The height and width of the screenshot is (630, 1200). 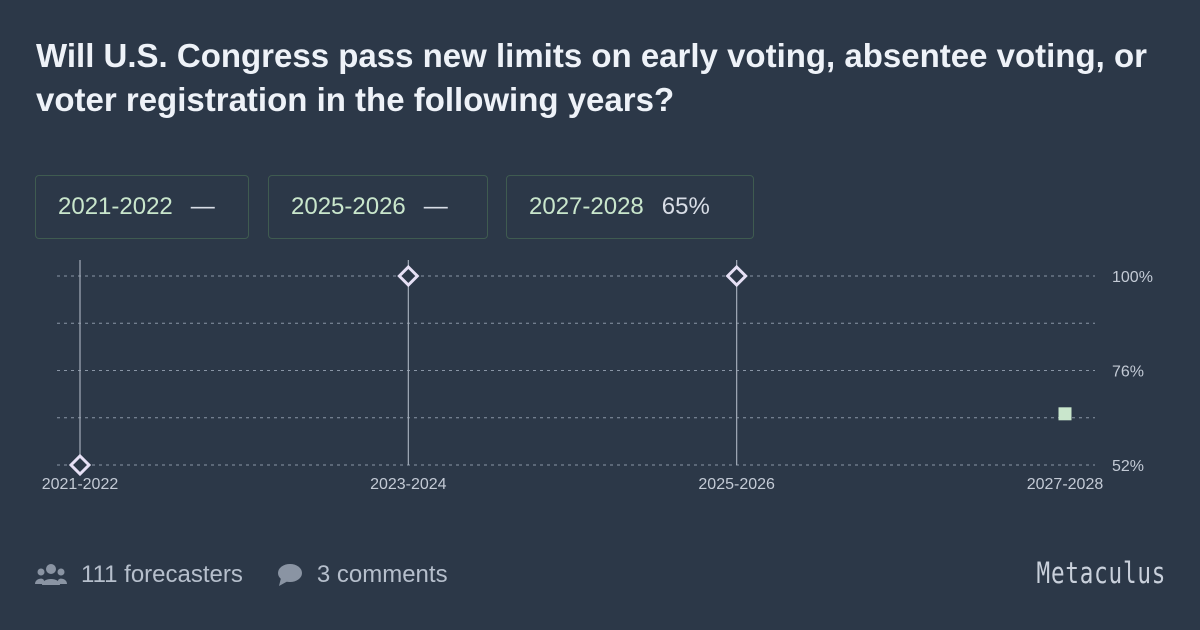 What do you see at coordinates (348, 206) in the screenshot?
I see `legend-label: 2025-2026` at bounding box center [348, 206].